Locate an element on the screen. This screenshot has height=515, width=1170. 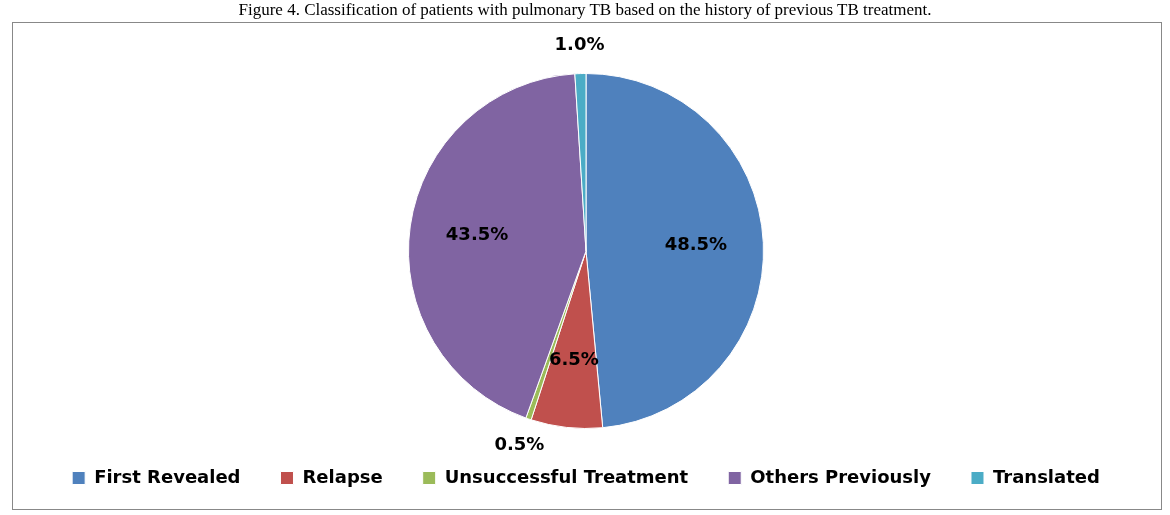
legend-label: Relapse is located at coordinates (342, 476).